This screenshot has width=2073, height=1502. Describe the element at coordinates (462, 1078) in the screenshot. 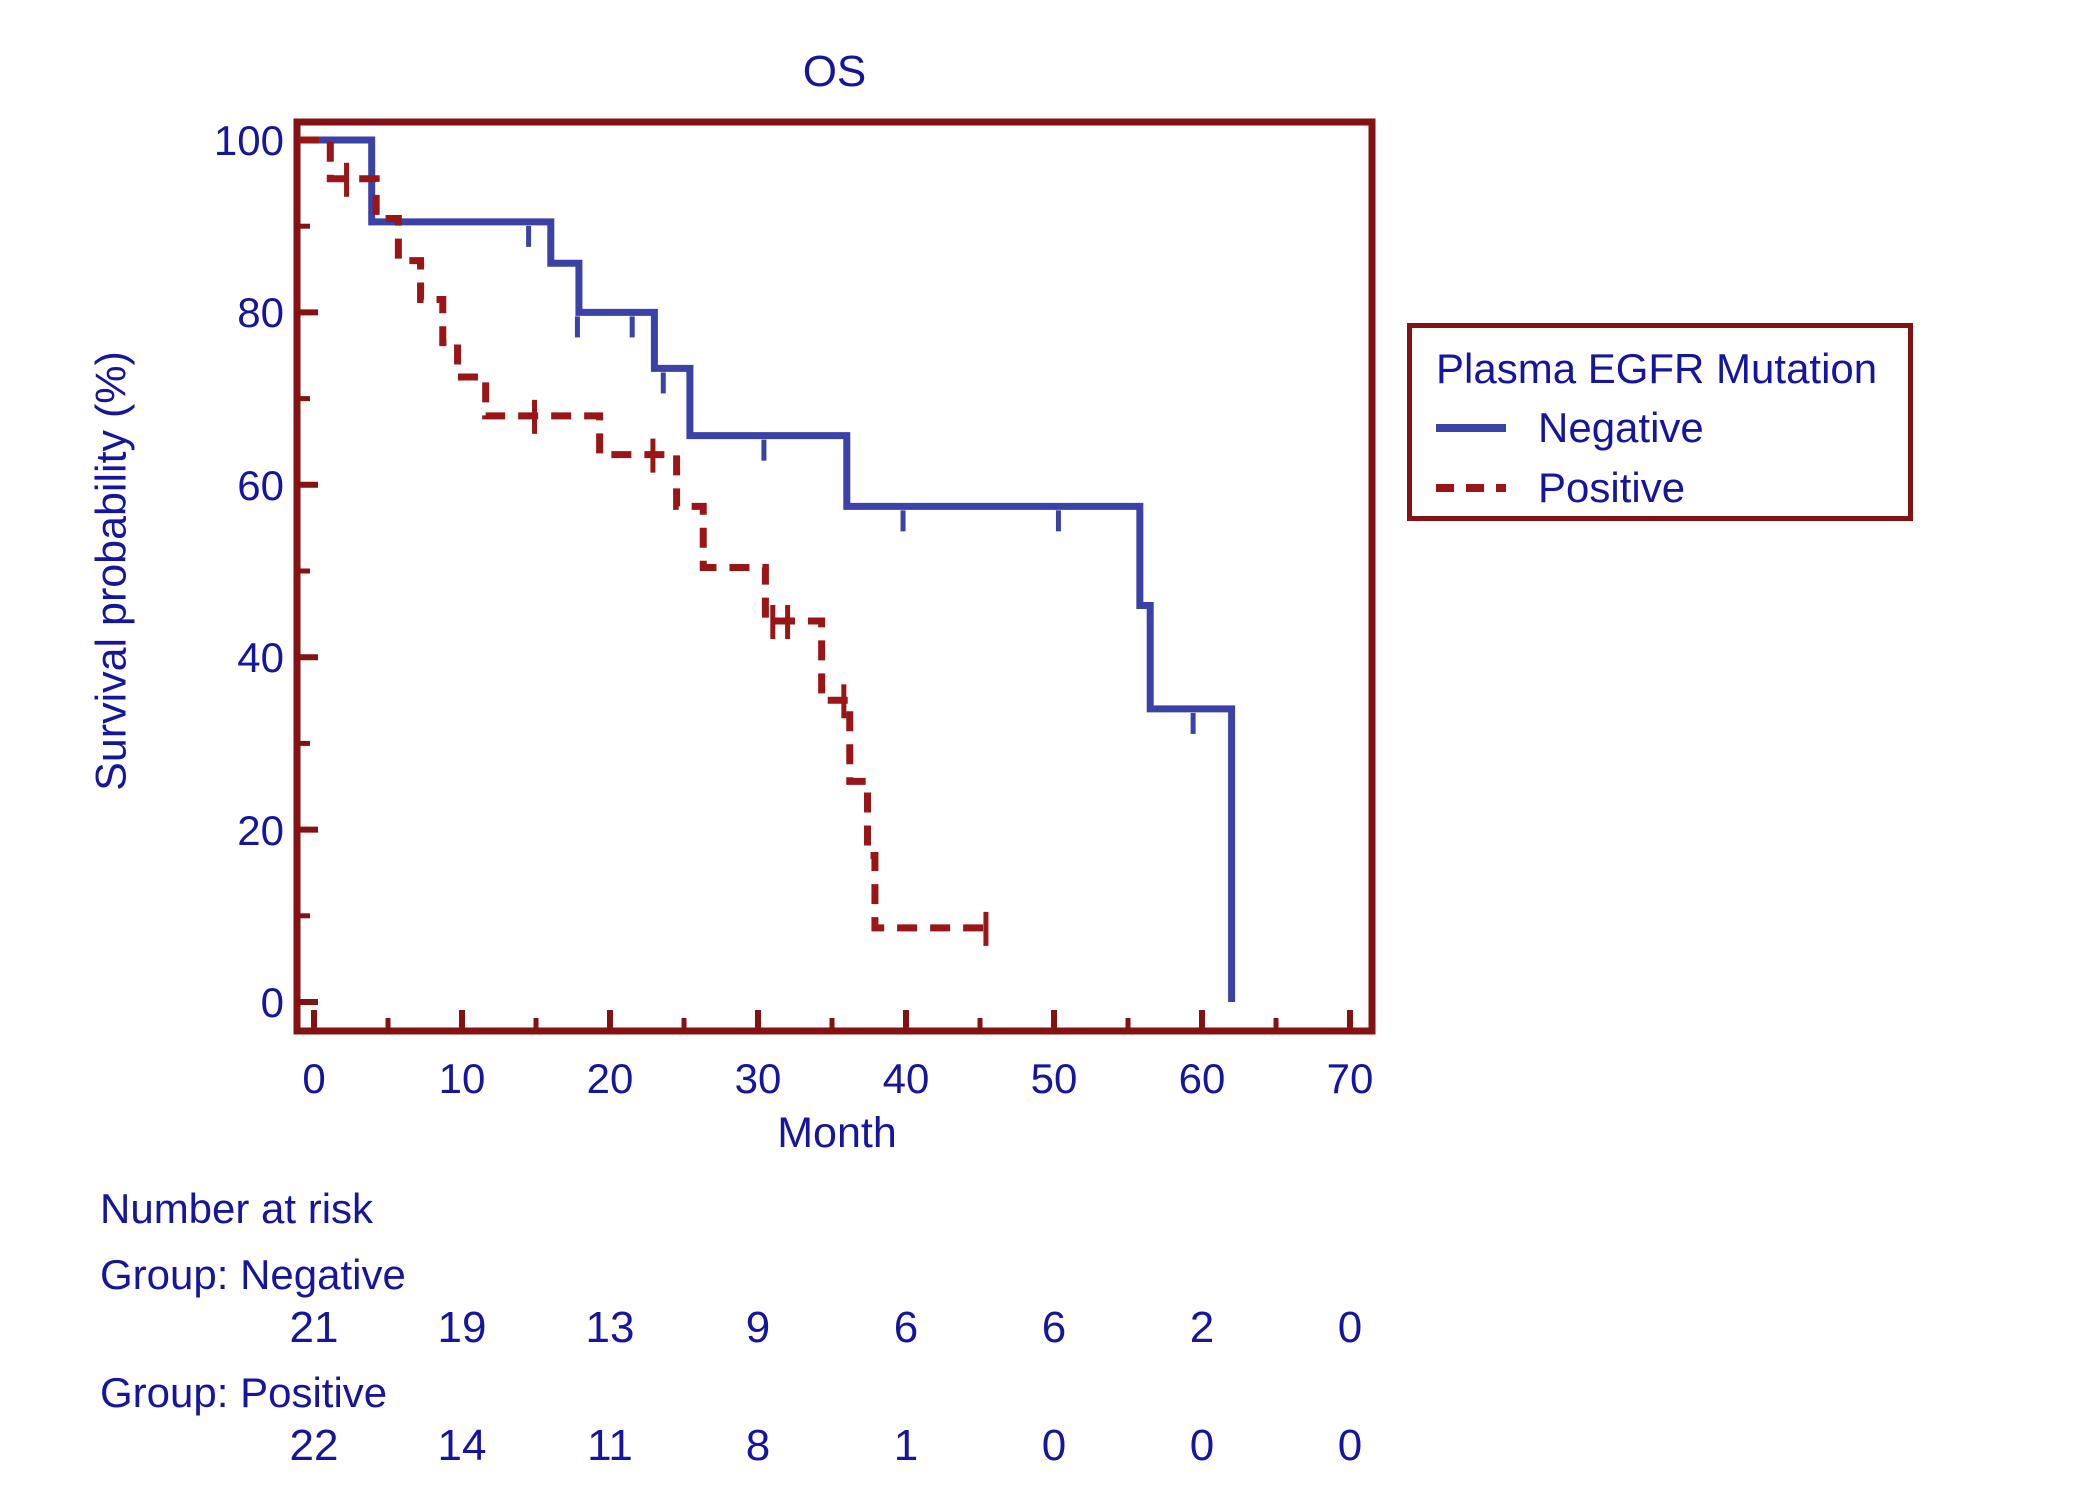

I see `x-tick-label: 10` at that location.